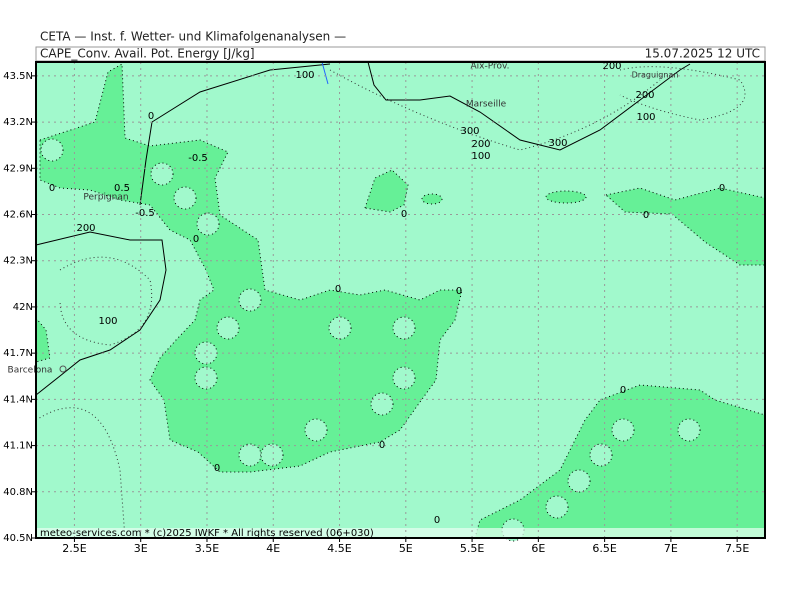 The width and height of the screenshot is (800, 604). What do you see at coordinates (18, 261) in the screenshot?
I see `y-tick-label: 42.3N` at bounding box center [18, 261].